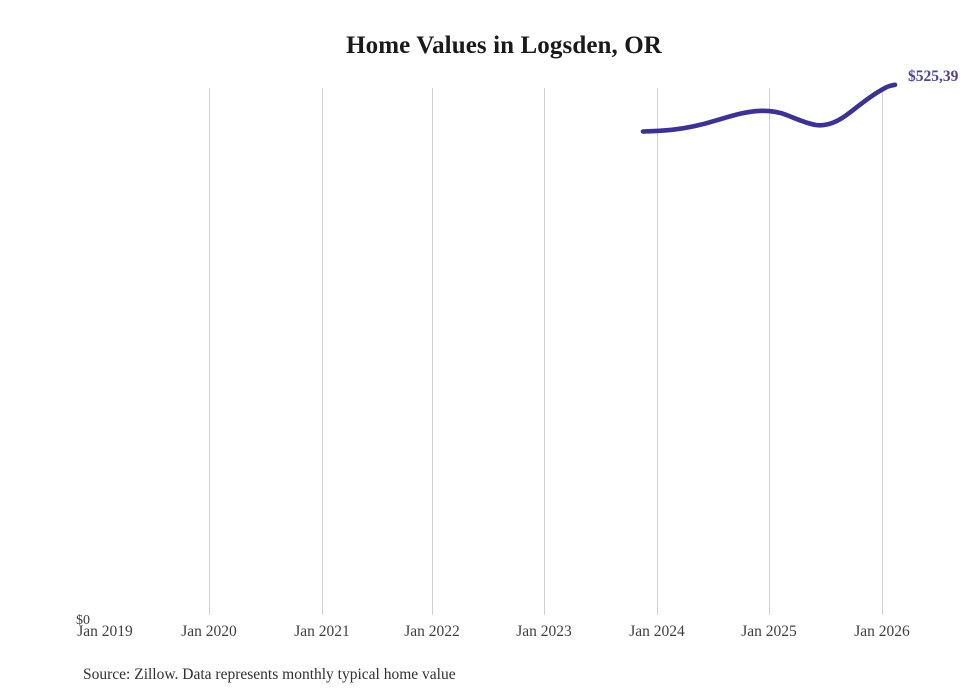 The height and width of the screenshot is (699, 980). I want to click on x-tick-label-3: Jan 2022, so click(432, 631).